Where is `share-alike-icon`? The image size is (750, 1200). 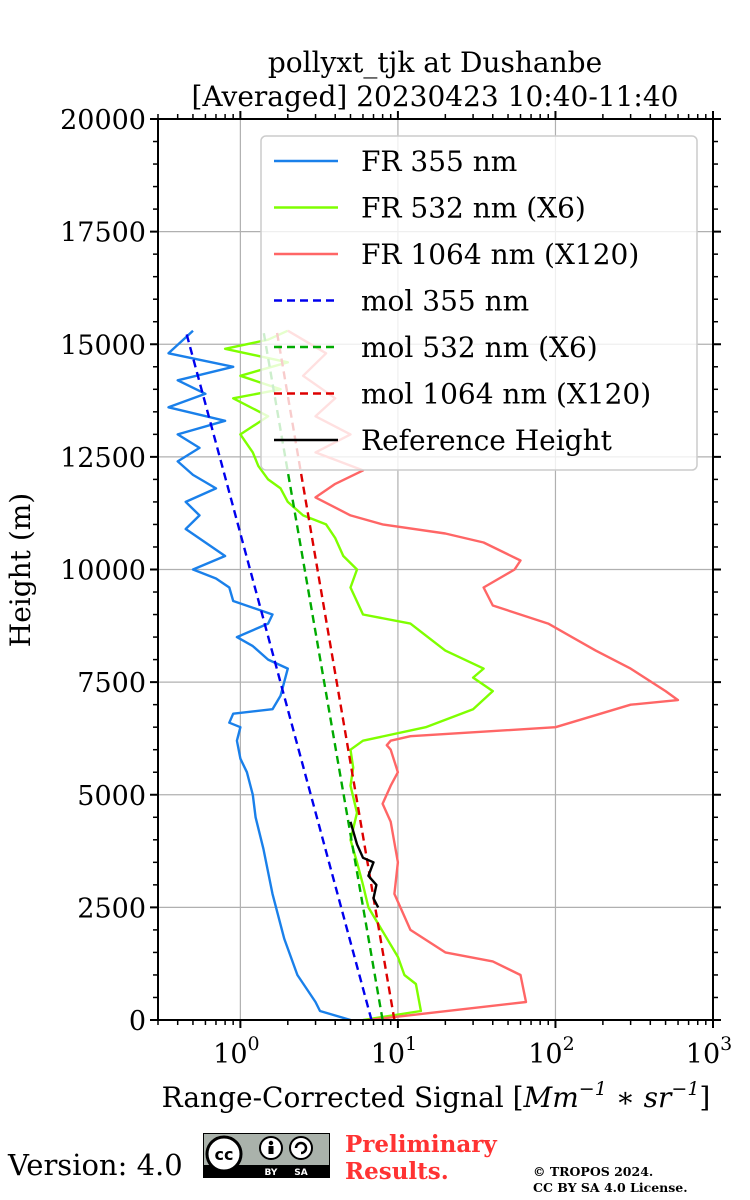
share-alike-icon is located at coordinates (301, 1148).